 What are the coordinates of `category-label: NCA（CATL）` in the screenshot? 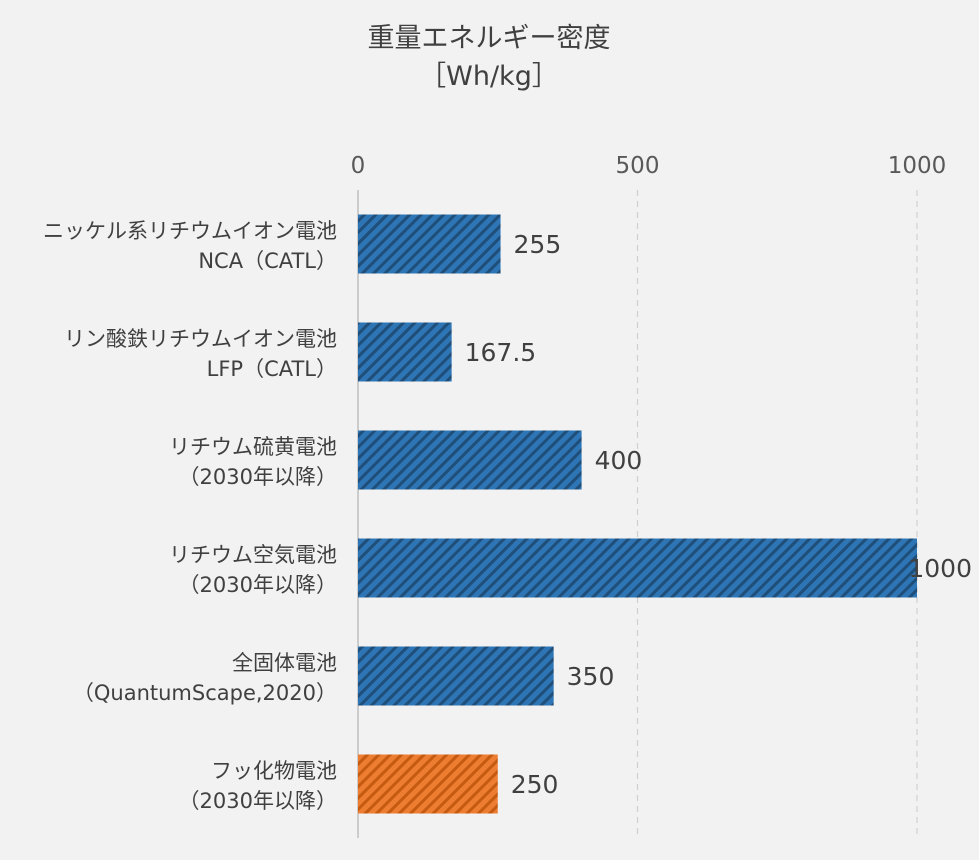 It's located at (267, 261).